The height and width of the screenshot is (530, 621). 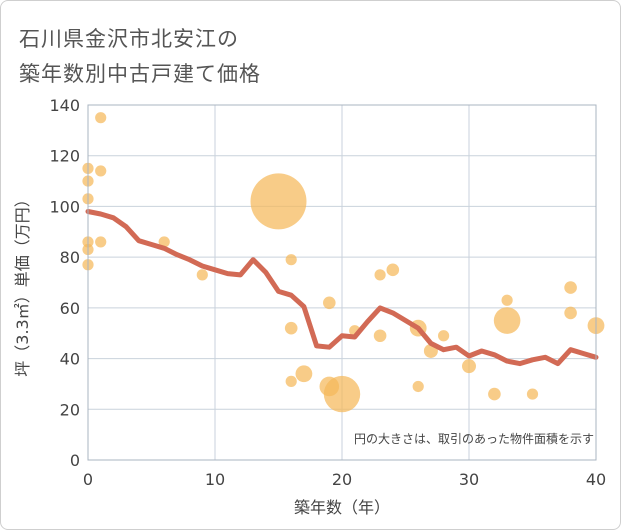 What do you see at coordinates (70, 359) in the screenshot?
I see `y-tick-label: 40` at bounding box center [70, 359].